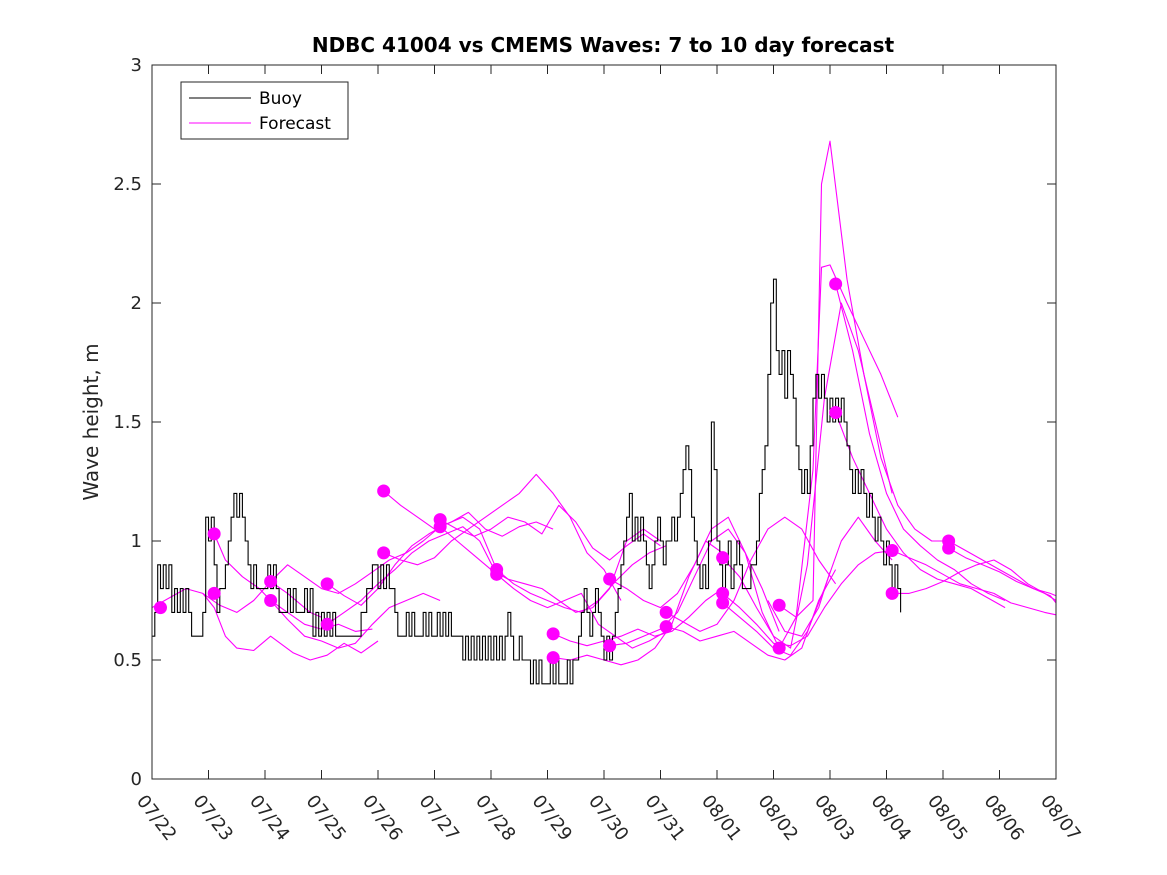  I want to click on x-tick-label: 08/06, so click(1004, 818).